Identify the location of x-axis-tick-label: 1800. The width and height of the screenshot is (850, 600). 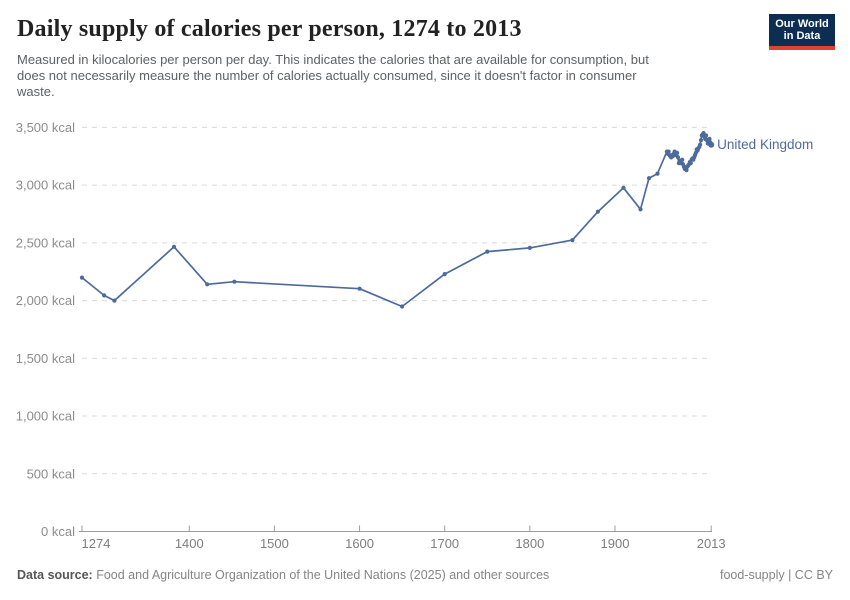
(529, 543).